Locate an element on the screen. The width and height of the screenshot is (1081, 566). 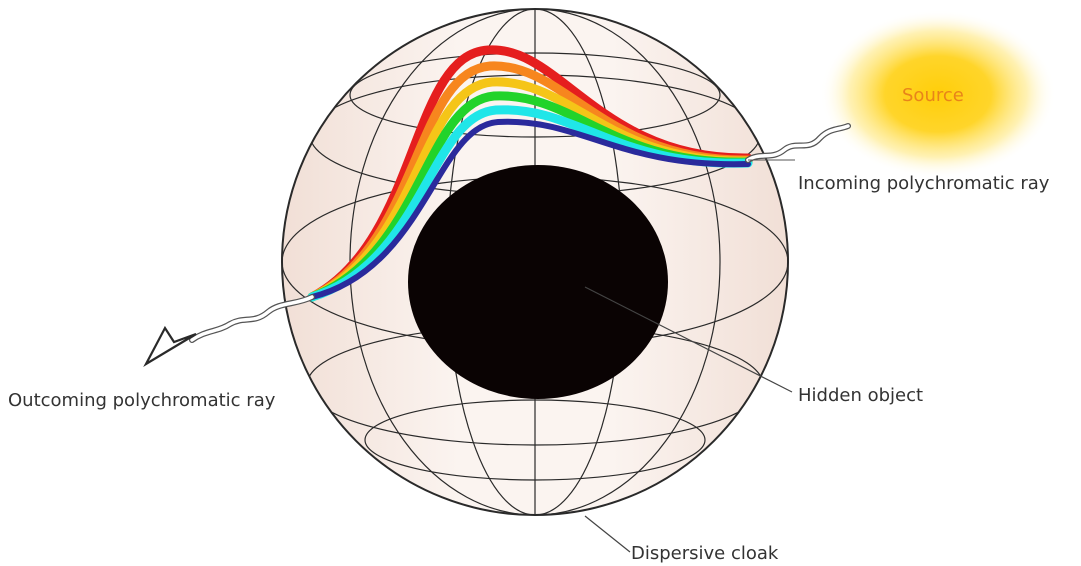
source-label: Source is located at coordinates (933, 95).